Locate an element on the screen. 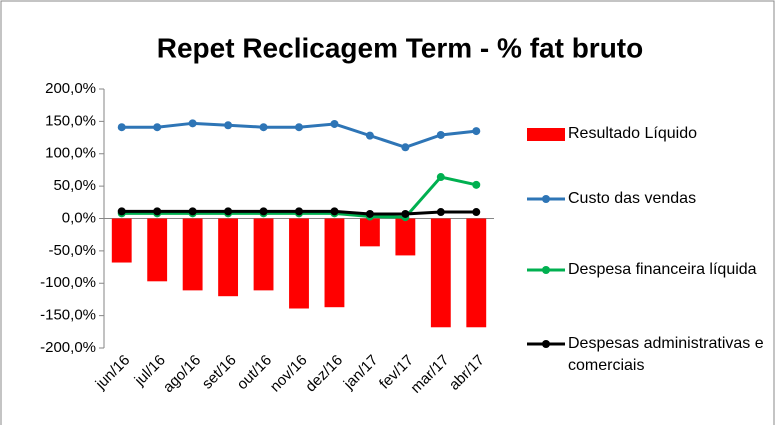 The image size is (779, 425). y-tick-label: 100,0% is located at coordinates (70, 153).